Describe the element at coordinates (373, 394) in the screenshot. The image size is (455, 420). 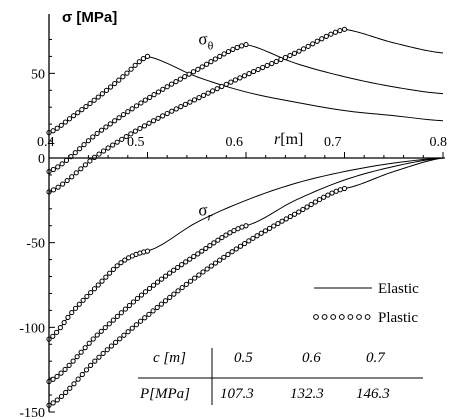
I see `table-P-value: 146.3` at that location.